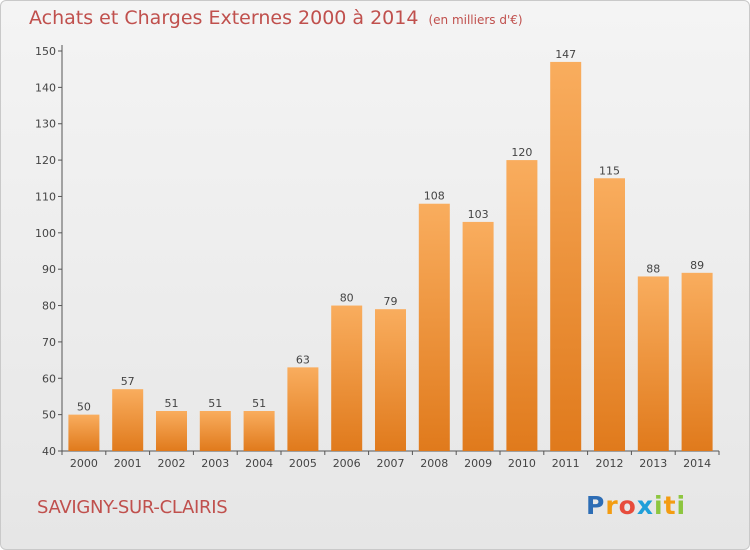 This screenshot has width=750, height=550. Describe the element at coordinates (434, 463) in the screenshot. I see `x-tick-label: 2008` at that location.